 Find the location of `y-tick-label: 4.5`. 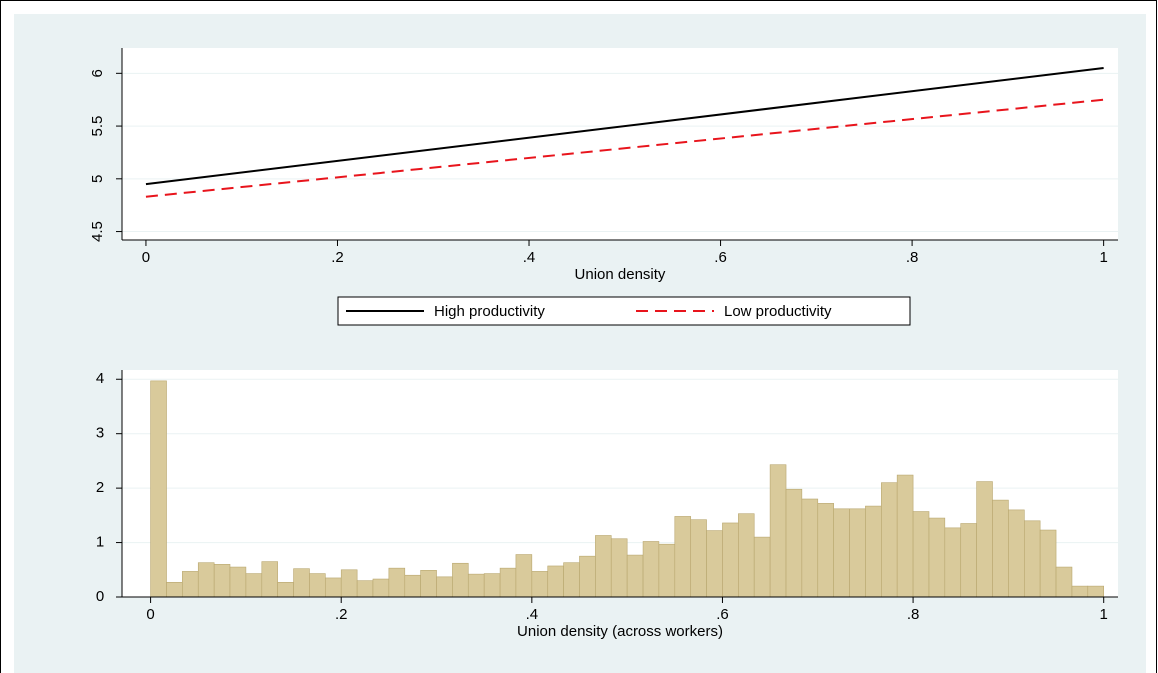

y-tick-label: 4.5 is located at coordinates (97, 231).